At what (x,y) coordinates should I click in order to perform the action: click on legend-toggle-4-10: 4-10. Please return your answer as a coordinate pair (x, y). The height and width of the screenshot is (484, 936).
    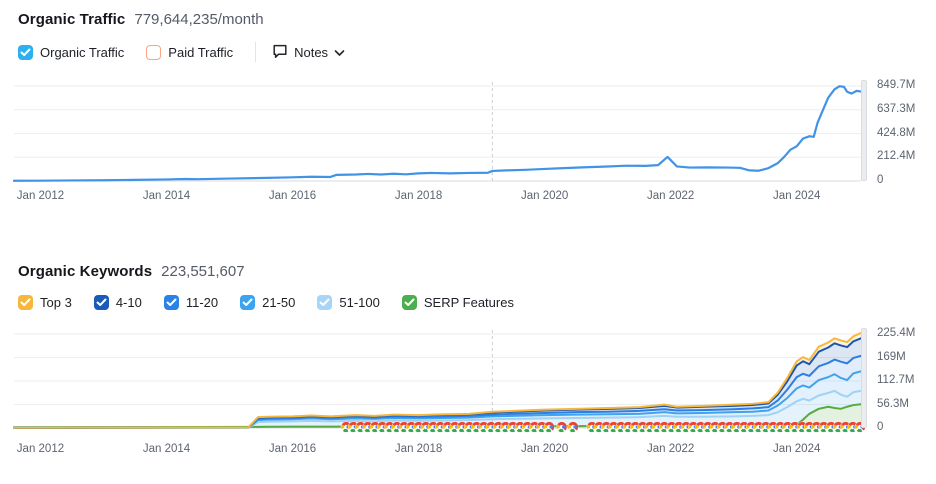
    Looking at the image, I should click on (117, 302).